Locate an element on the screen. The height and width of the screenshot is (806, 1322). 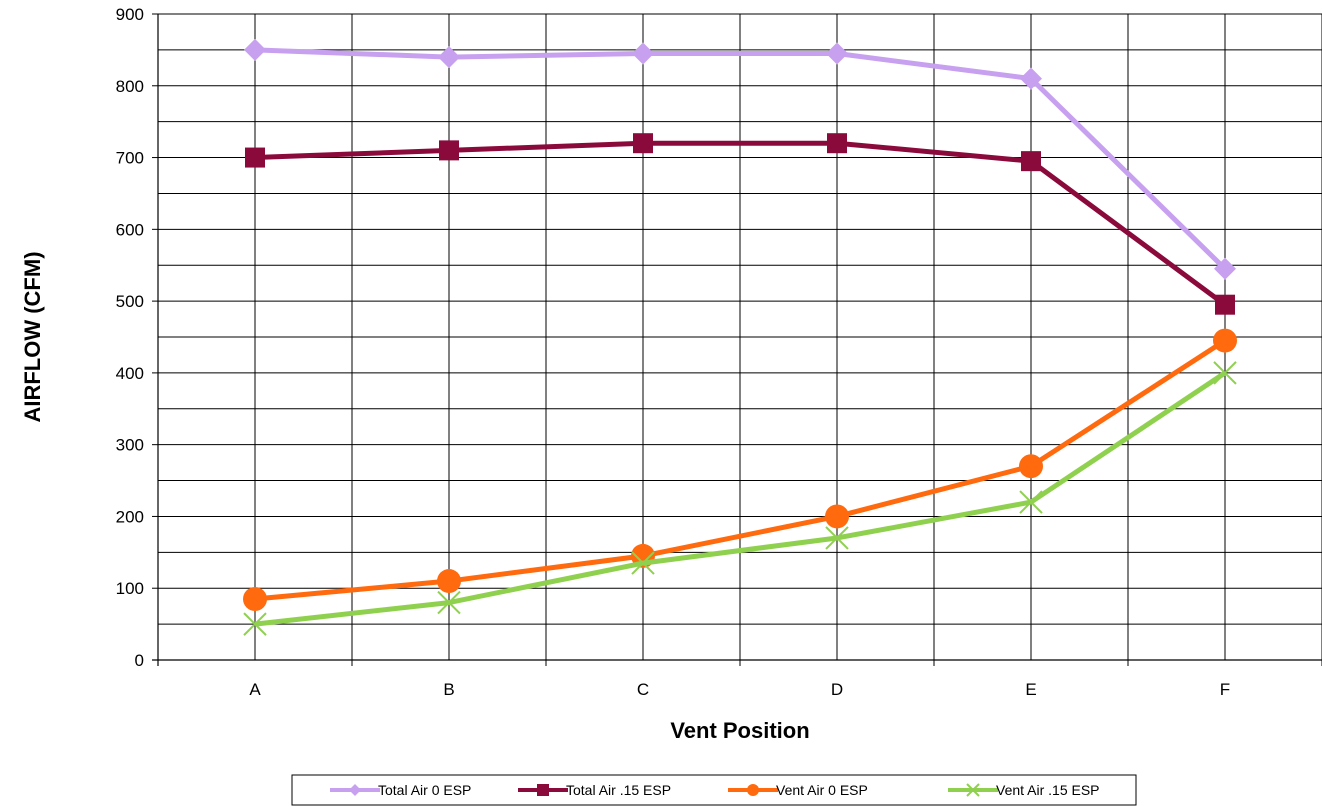
legend-item: Vent Air .15 ESP is located at coordinates (1024, 790).